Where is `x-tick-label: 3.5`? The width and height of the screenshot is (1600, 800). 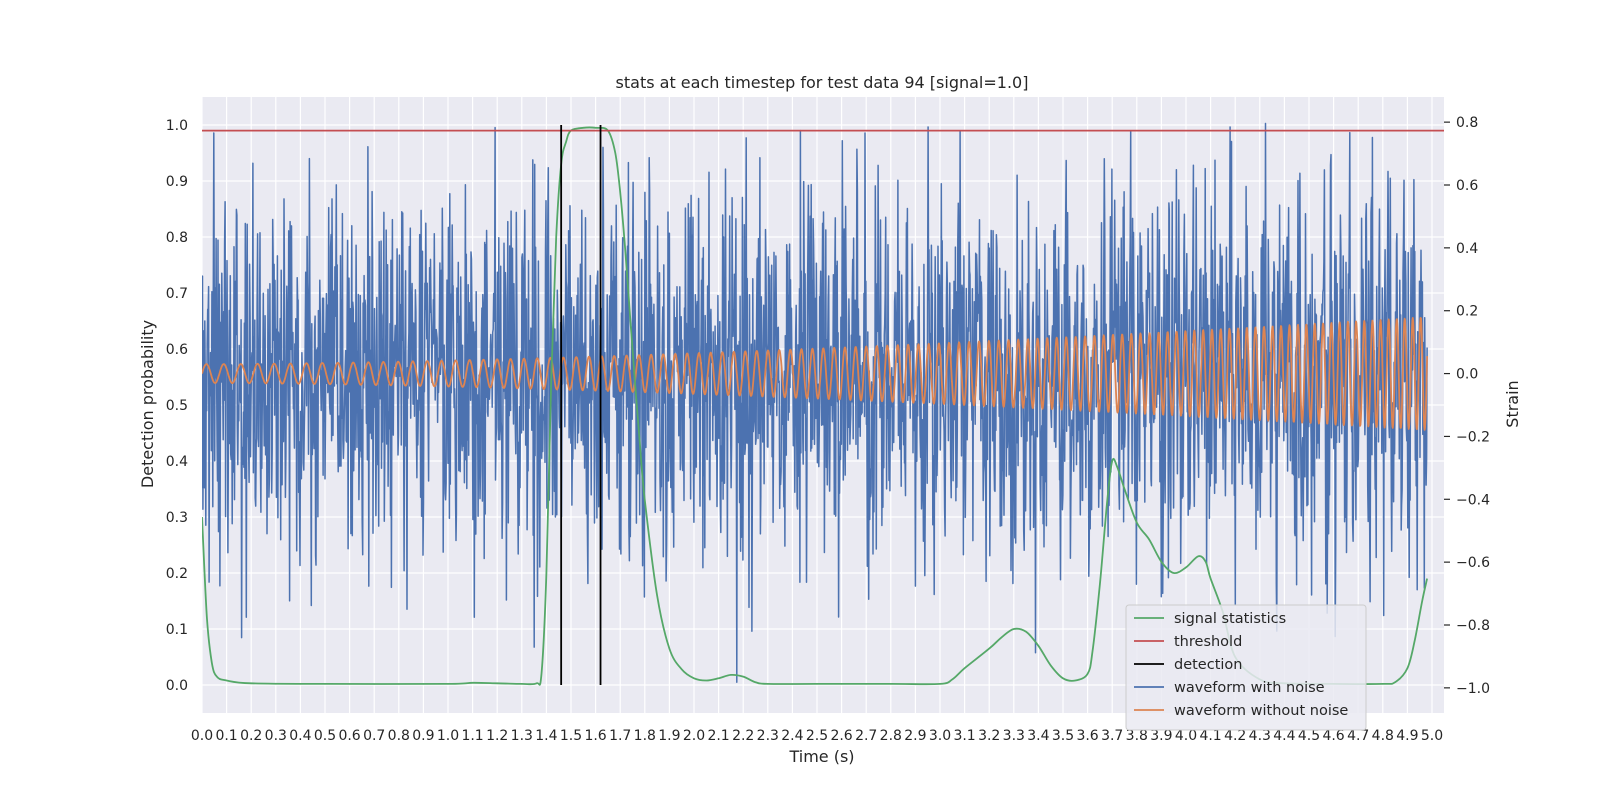
x-tick-label: 3.5 is located at coordinates (1063, 736).